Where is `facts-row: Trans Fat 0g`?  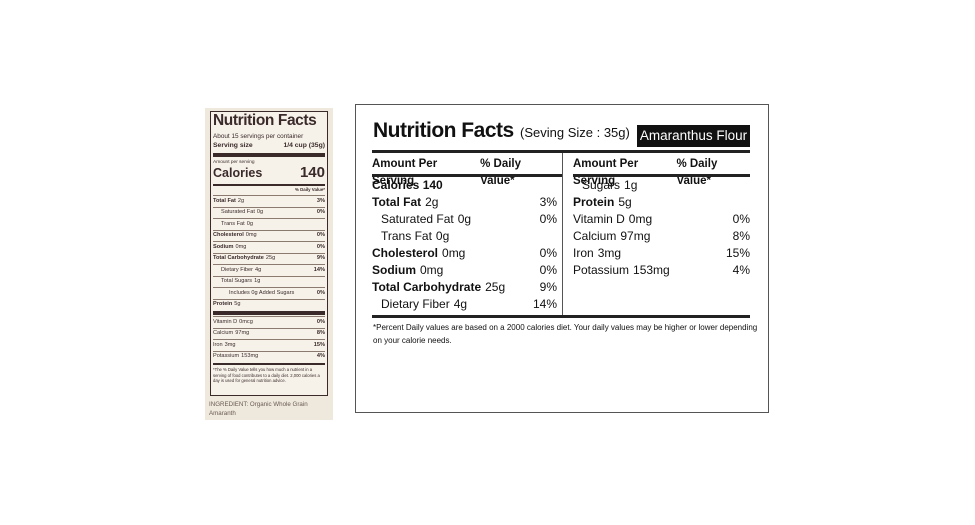
facts-row: Trans Fat 0g is located at coordinates (464, 236).